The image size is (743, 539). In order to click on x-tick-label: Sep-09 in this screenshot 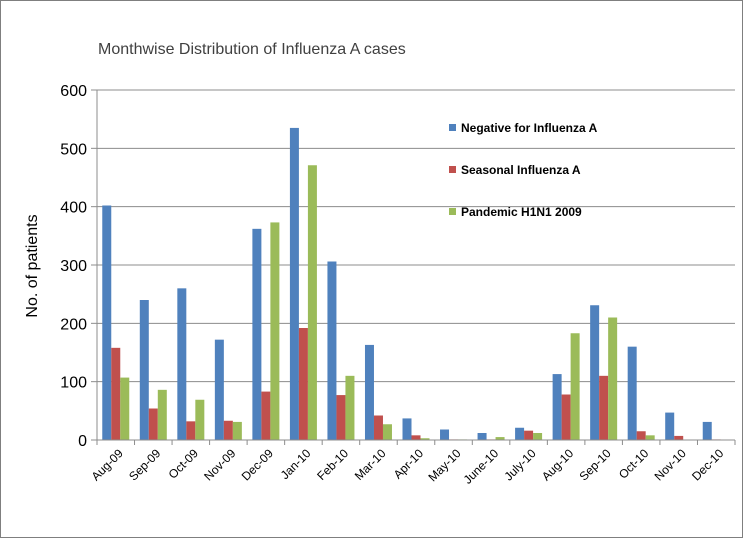, I will do `click(144, 464)`.